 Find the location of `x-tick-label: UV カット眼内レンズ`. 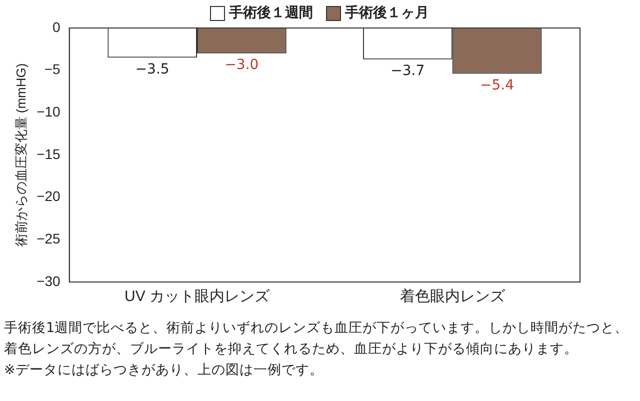

x-tick-label: UV カット眼内レンズ is located at coordinates (197, 297).